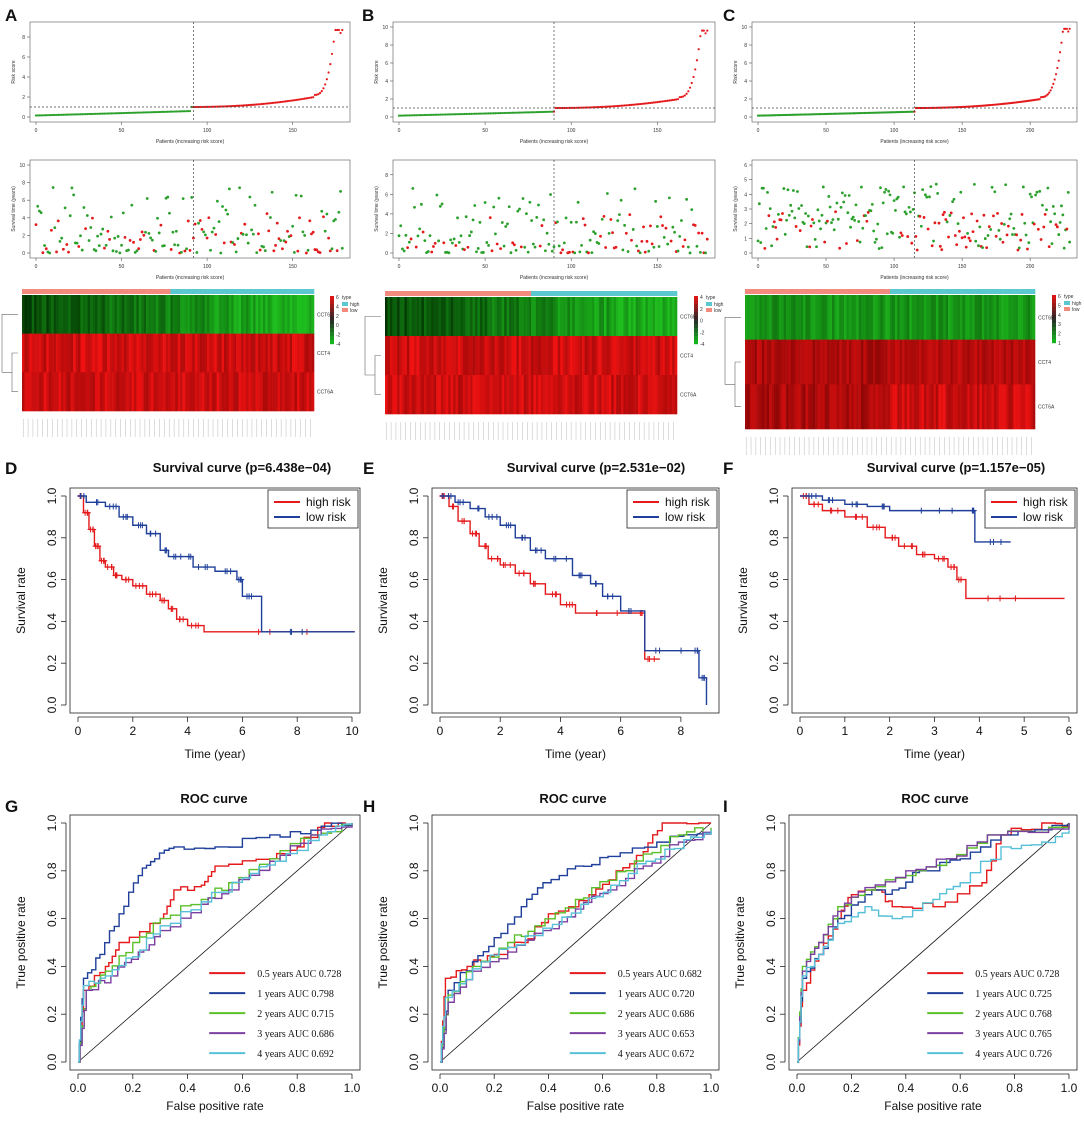  Describe the element at coordinates (575, 942) in the screenshot. I see `diagonal-reference-line` at that location.